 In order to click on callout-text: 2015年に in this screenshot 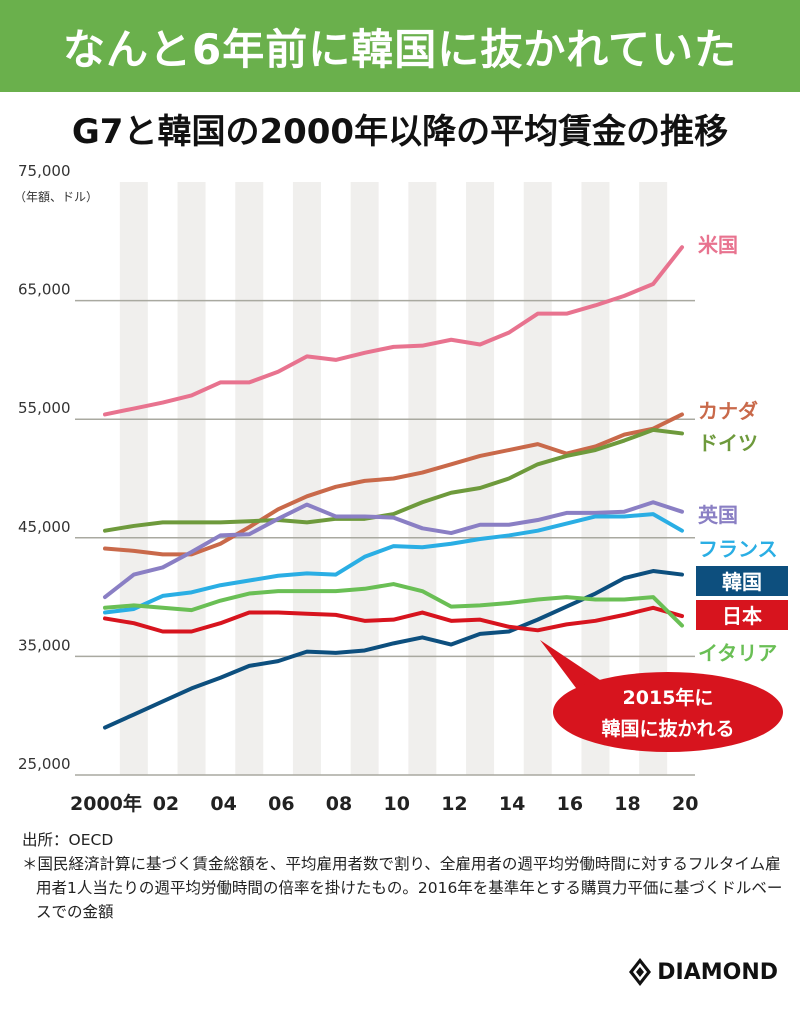, I will do `click(668, 697)`.